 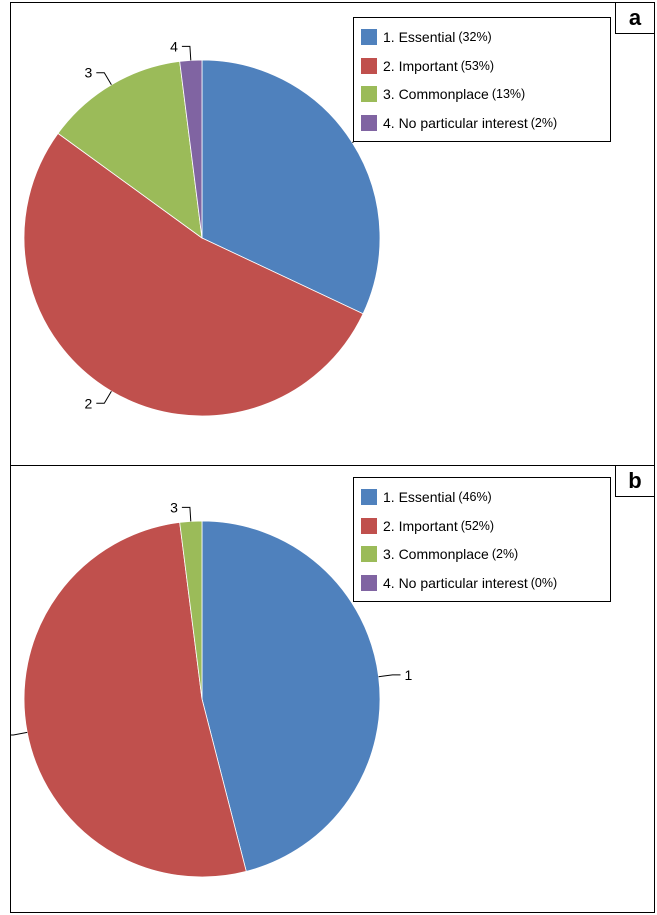 I want to click on panel-label-a: a, so click(x=634, y=18).